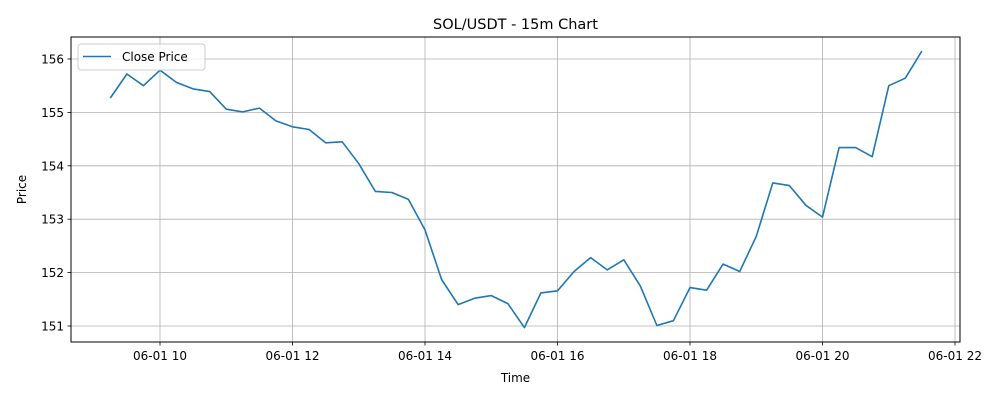 This screenshot has width=1000, height=400. Describe the element at coordinates (558, 356) in the screenshot. I see `x-tick-label: 06-01 16` at that location.